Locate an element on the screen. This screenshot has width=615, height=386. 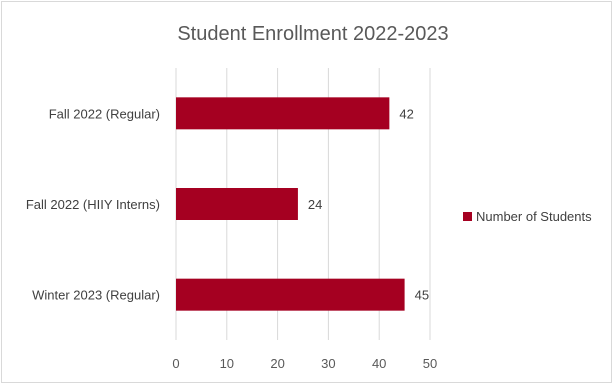
data-label: 42 is located at coordinates (406, 113).